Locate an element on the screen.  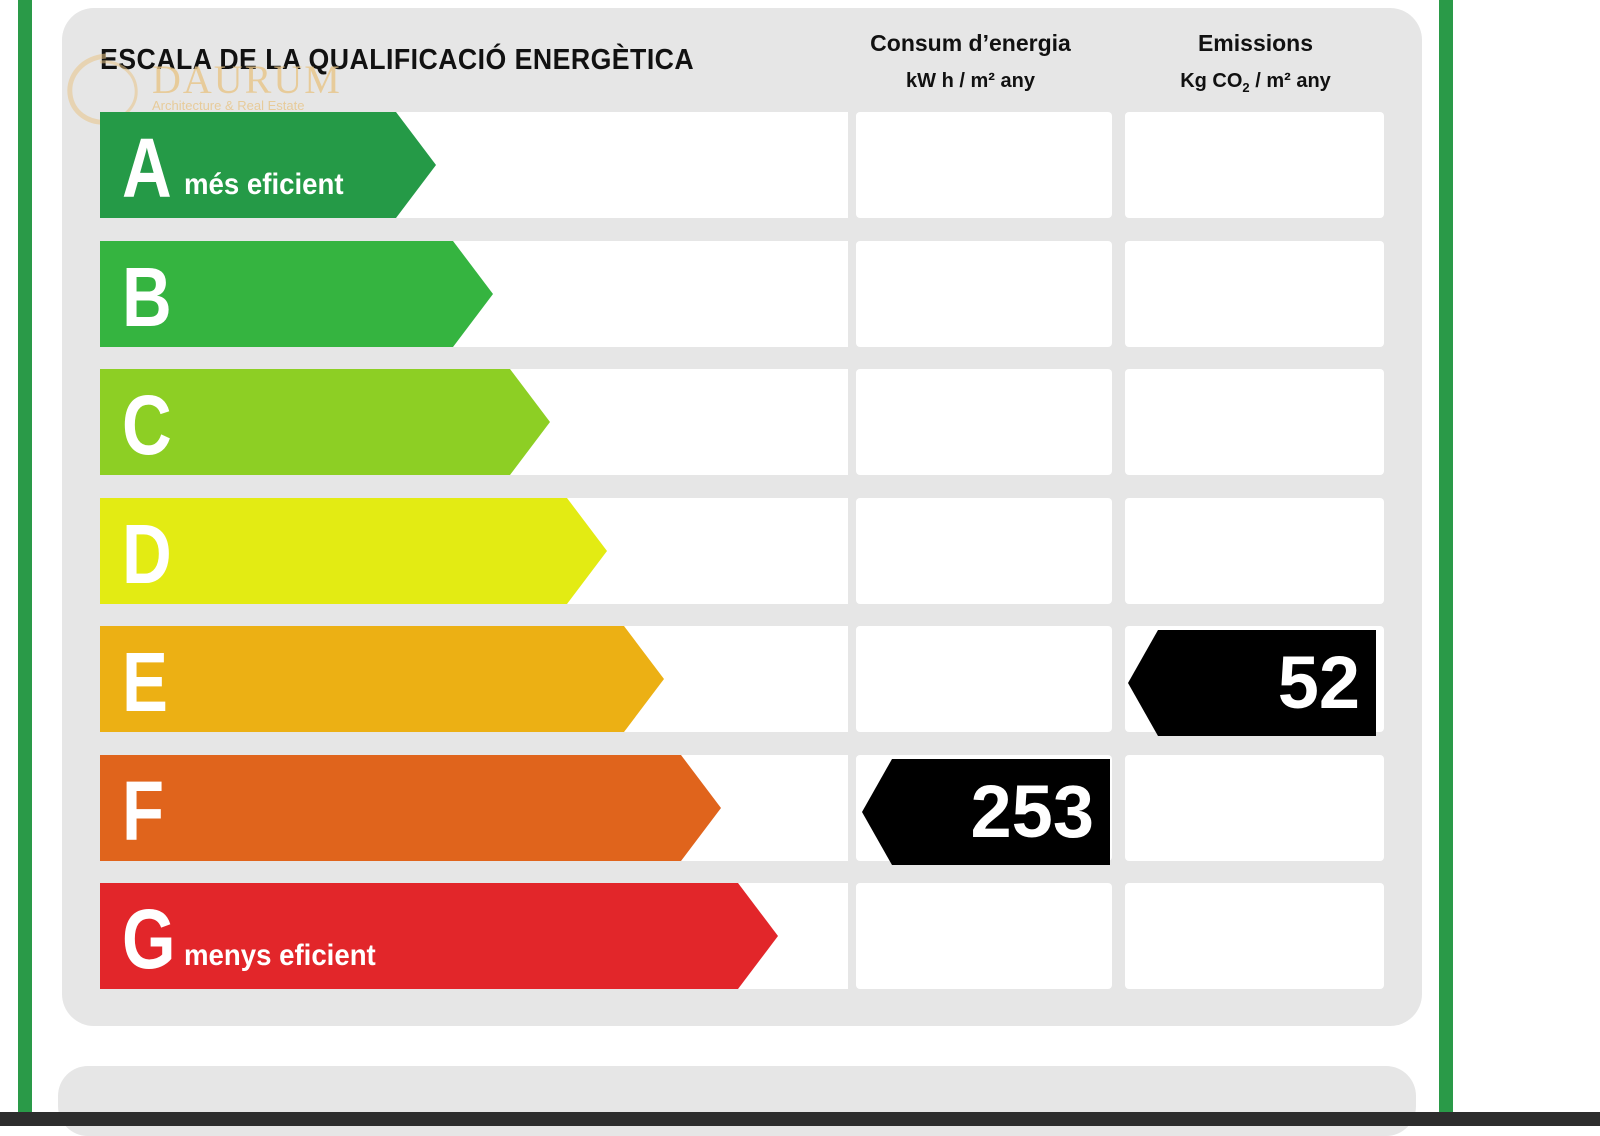
class-arrow-f: F is located at coordinates (410, 808).